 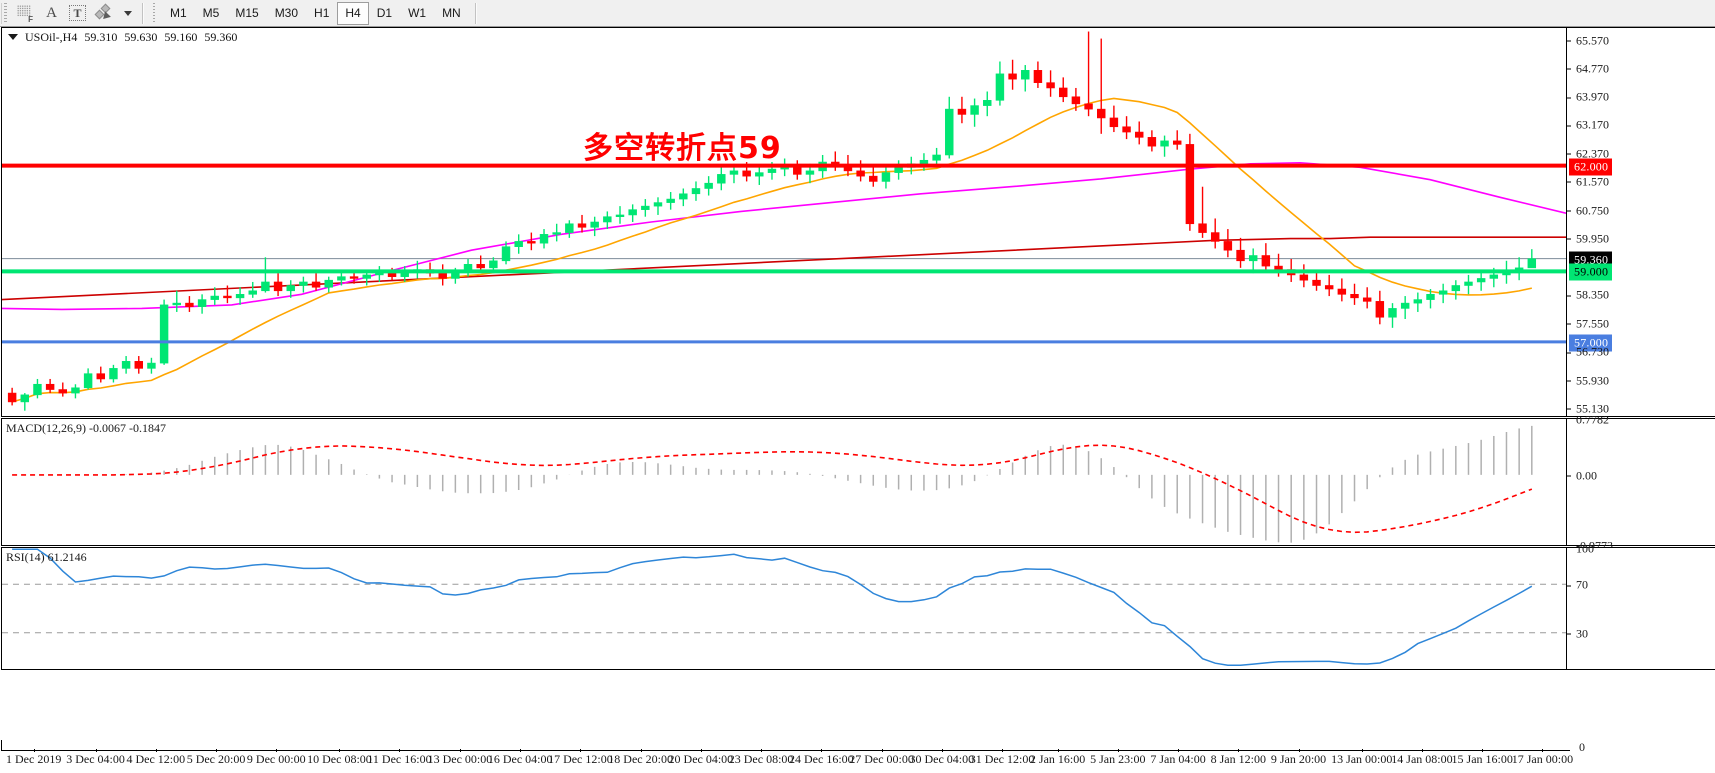 I want to click on symbol-high: 59.630, so click(x=141, y=36).